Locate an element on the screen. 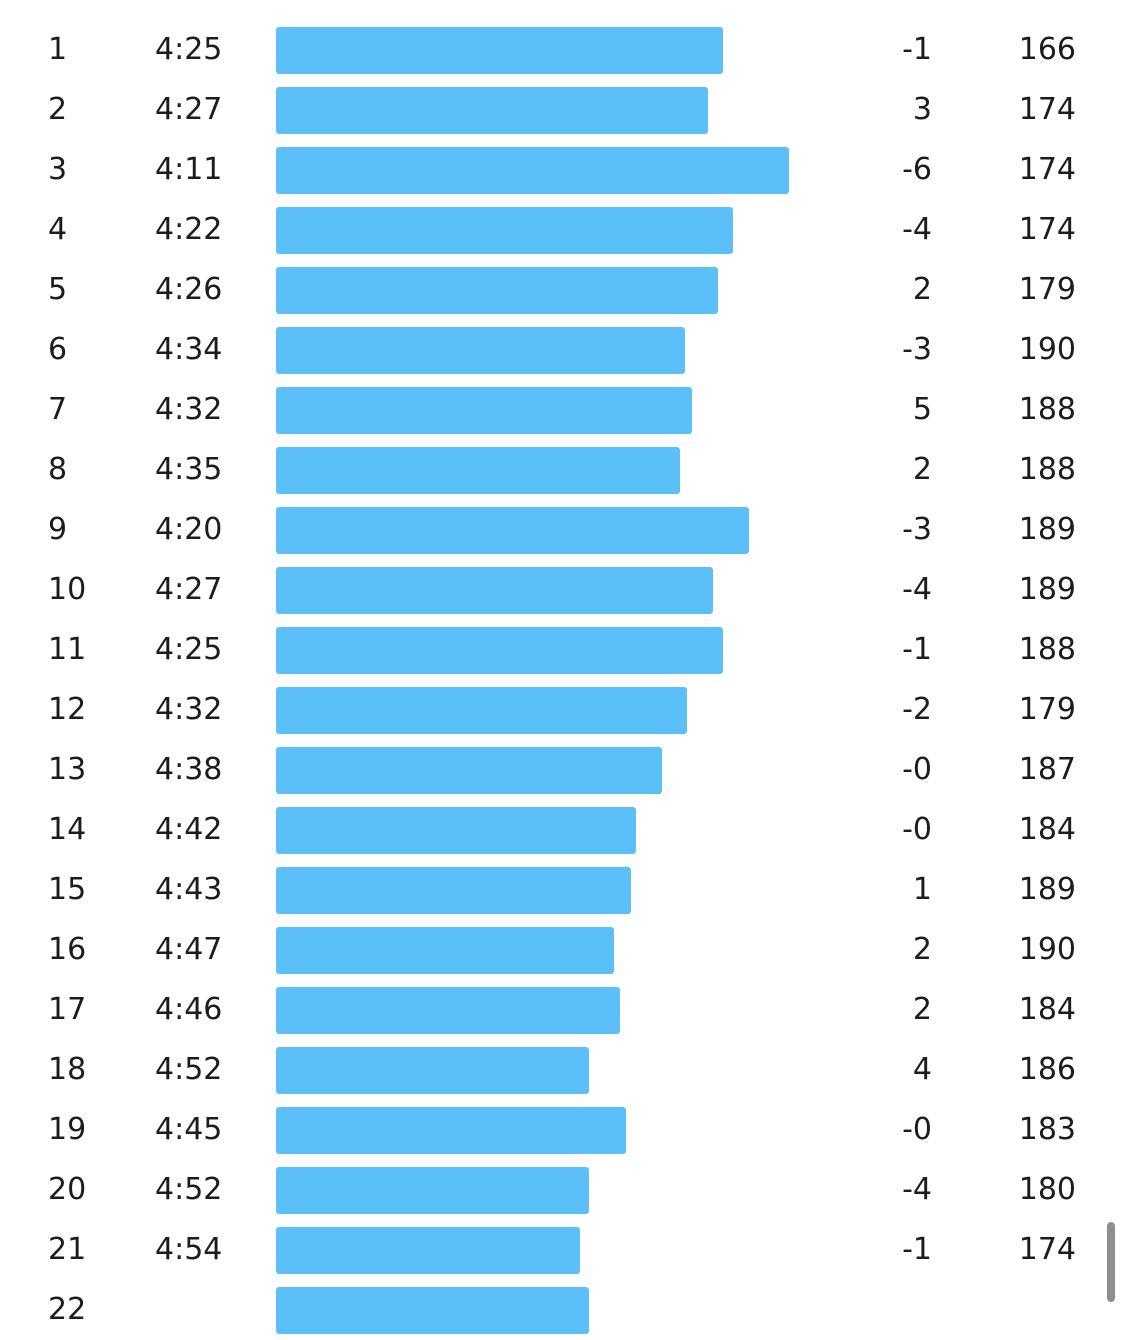  split-elevation-label: 5 is located at coordinates (922, 409).